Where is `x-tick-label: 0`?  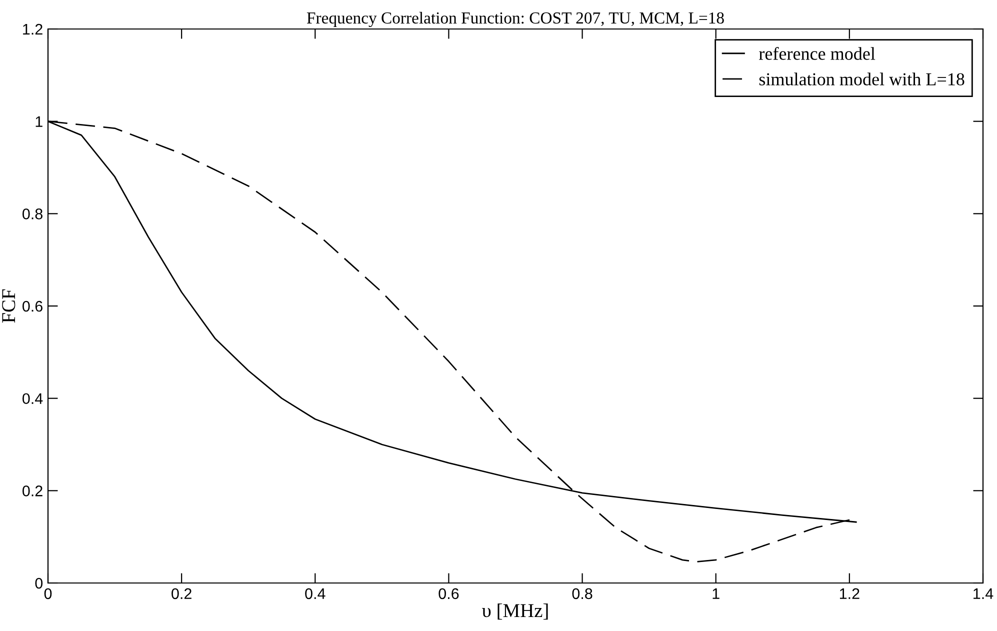 x-tick-label: 0 is located at coordinates (48, 594).